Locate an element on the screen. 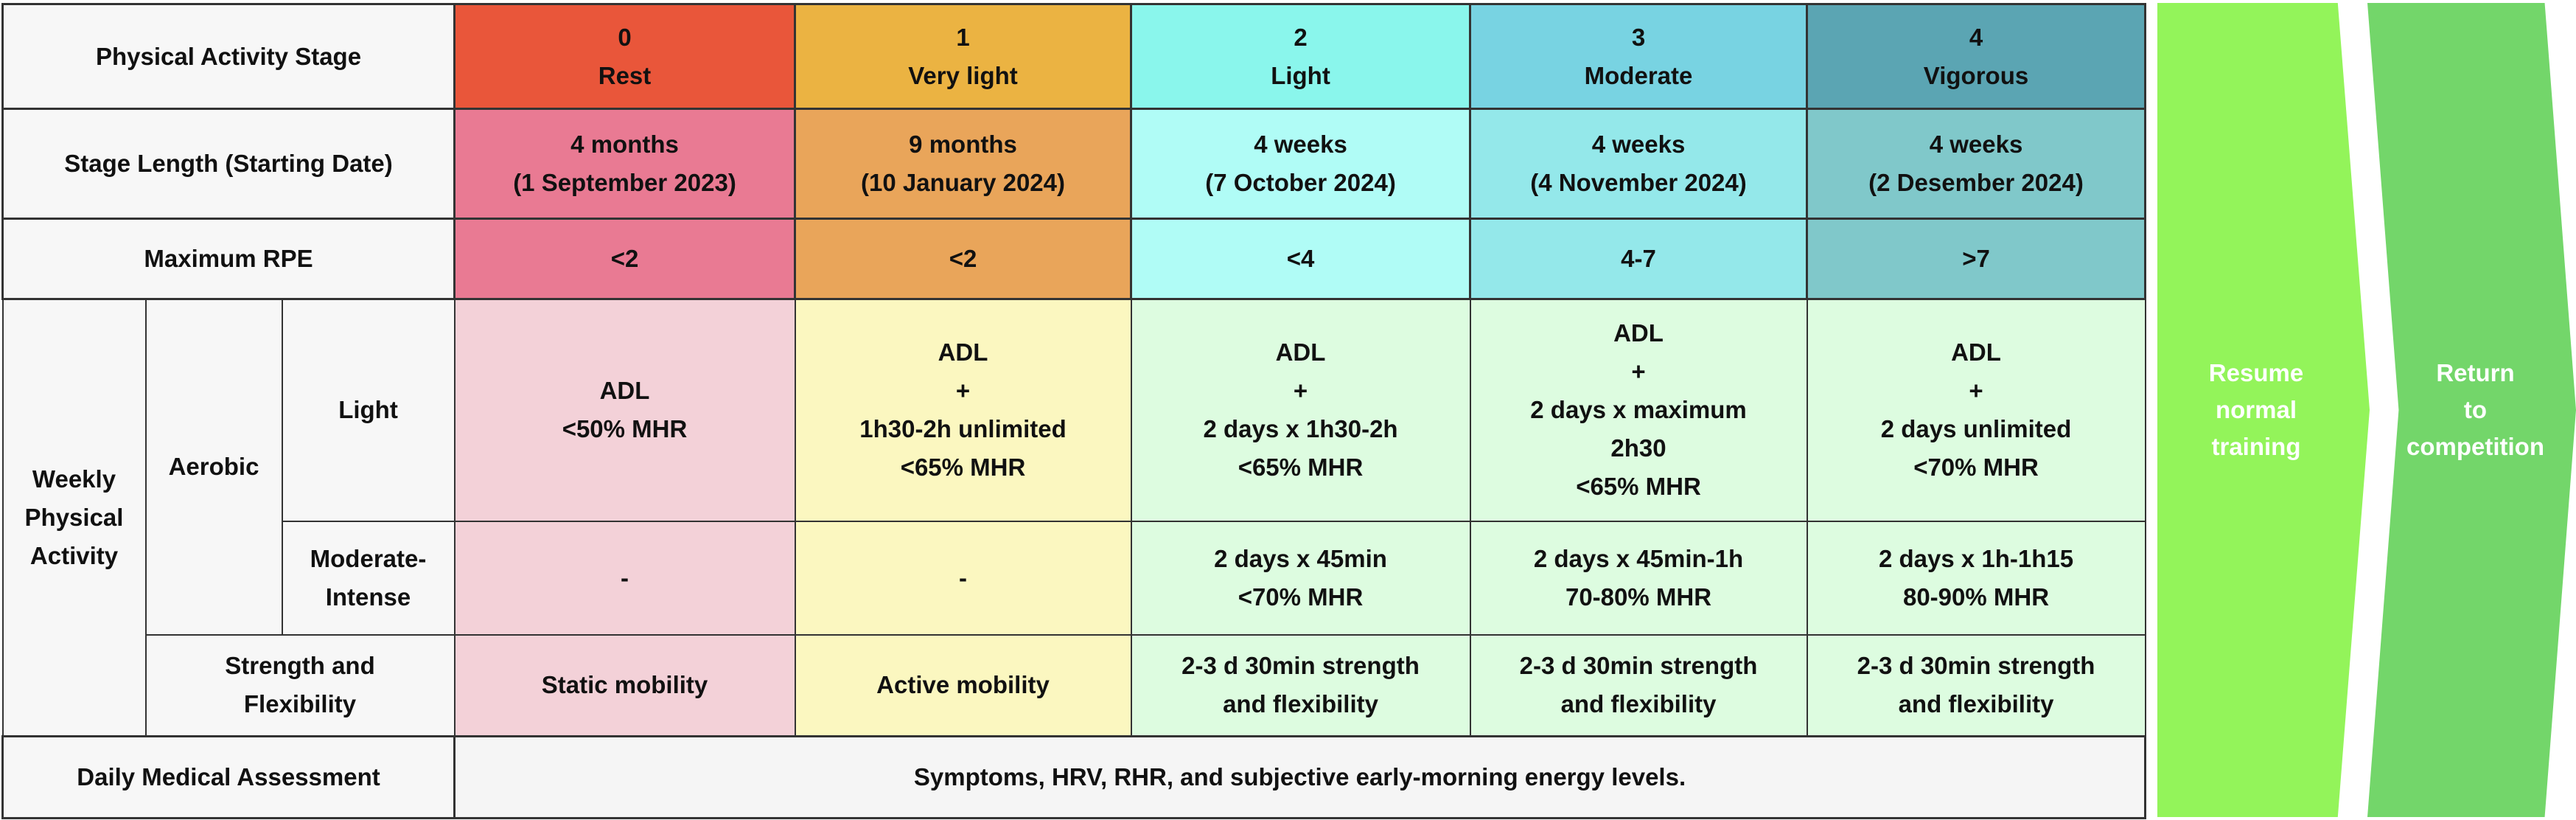 The height and width of the screenshot is (820, 2576). stage-length-4: 4 weeks (2 Desember 2024) is located at coordinates (1976, 164).